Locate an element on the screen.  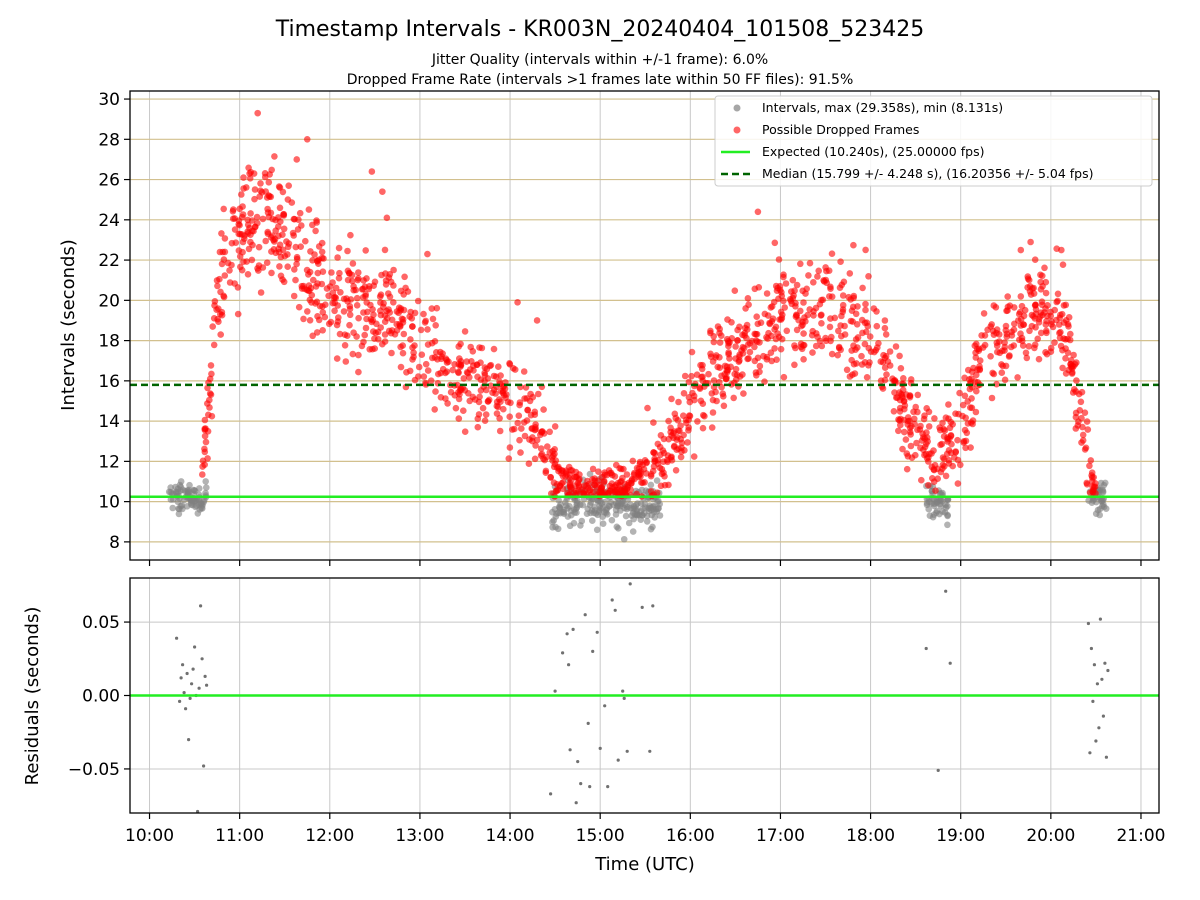
x-tick-label: 19:00 is located at coordinates (960, 836).